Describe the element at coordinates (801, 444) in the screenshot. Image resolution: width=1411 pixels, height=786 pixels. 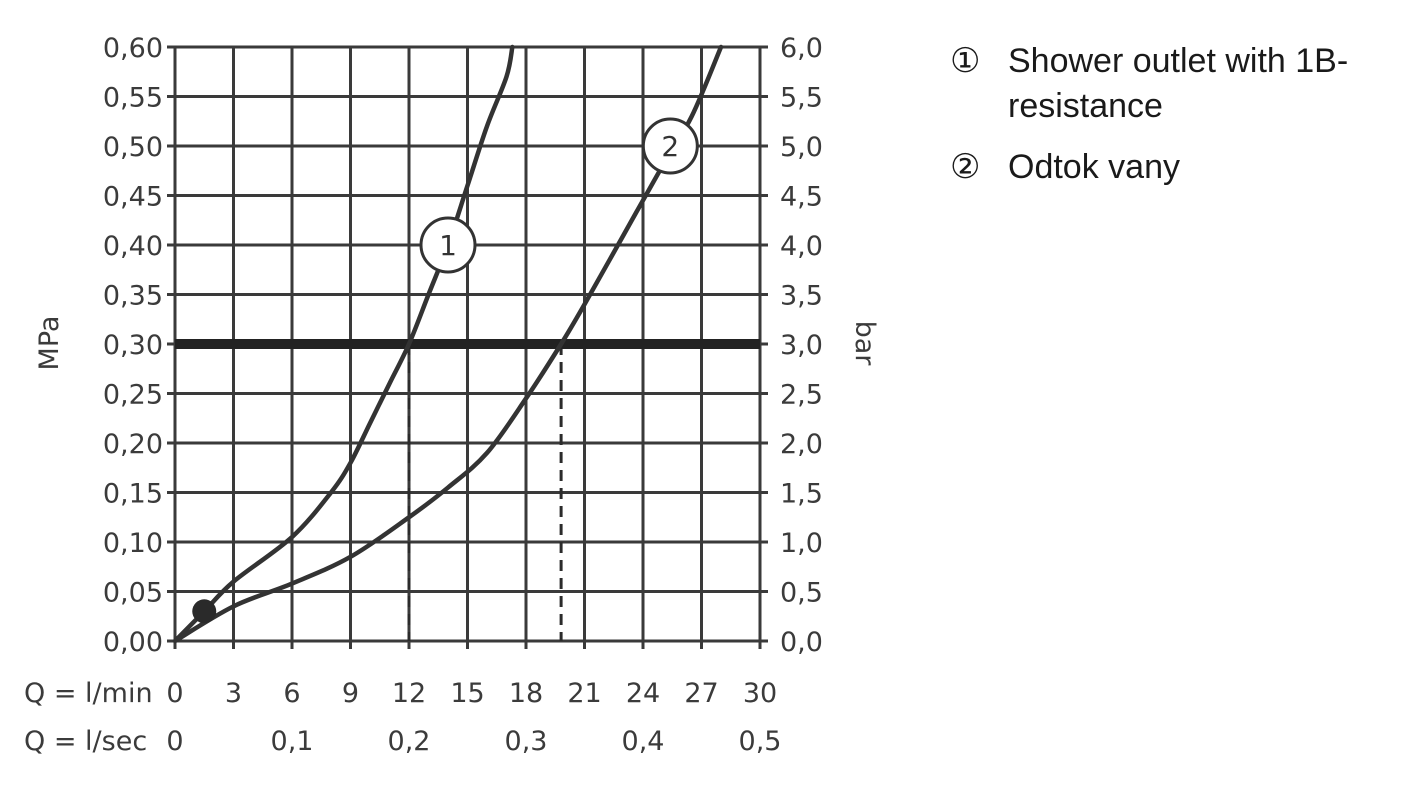
I see `y-right-tick-label: 2,0` at that location.